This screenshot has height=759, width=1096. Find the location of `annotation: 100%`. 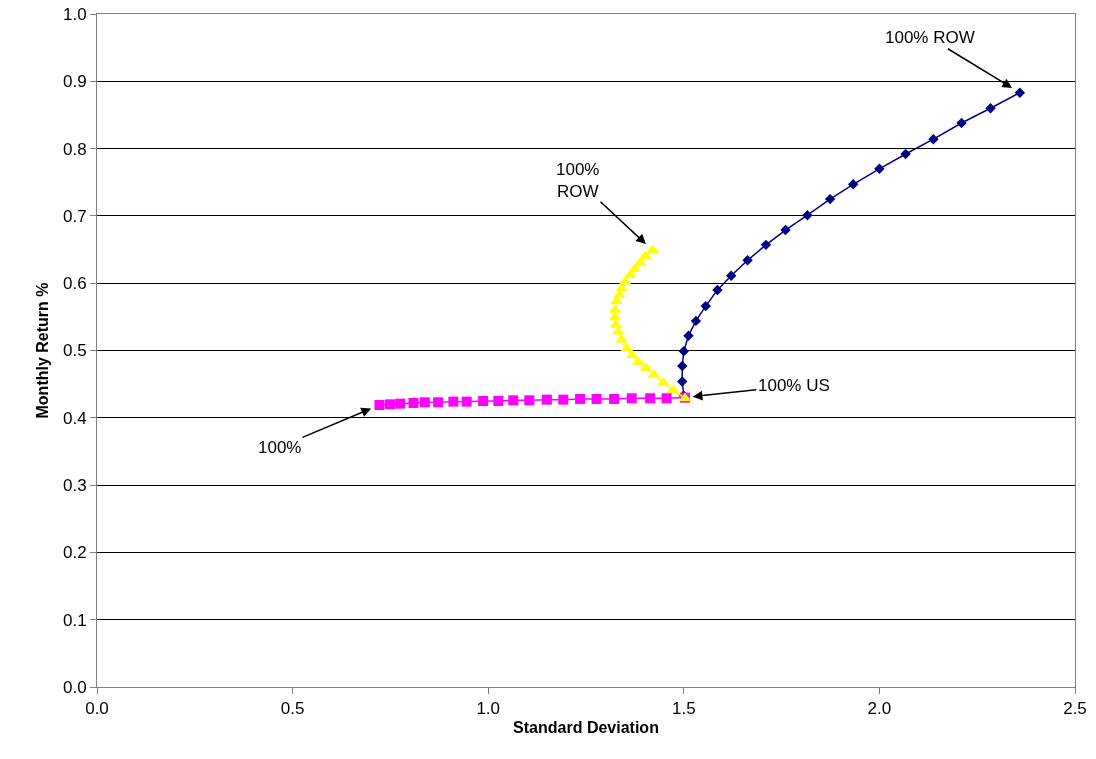

annotation: 100% is located at coordinates (280, 447).